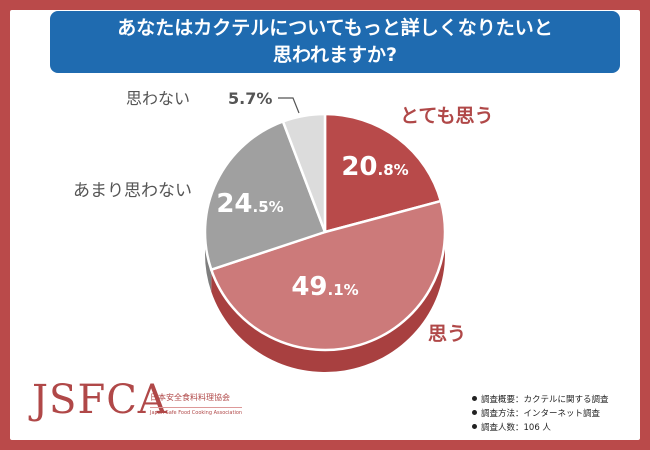  I want to click on logo-mark: JSFCA, so click(100, 400).